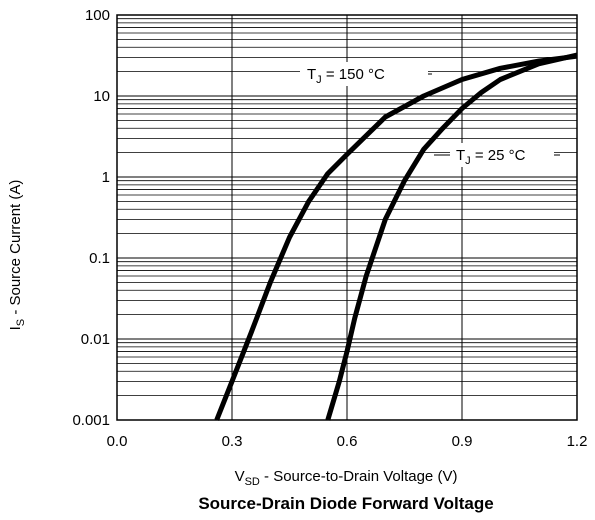 This screenshot has height=520, width=595. I want to click on svg-text: TJ = 150 °C, so click(346, 76).